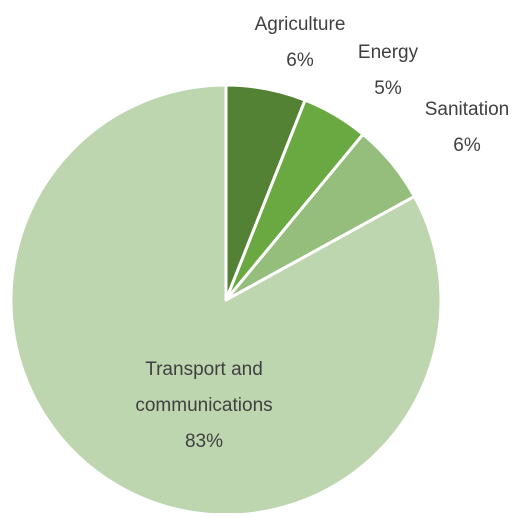 This screenshot has height=518, width=529. What do you see at coordinates (388, 52) in the screenshot?
I see `data-label-category: Energy` at bounding box center [388, 52].